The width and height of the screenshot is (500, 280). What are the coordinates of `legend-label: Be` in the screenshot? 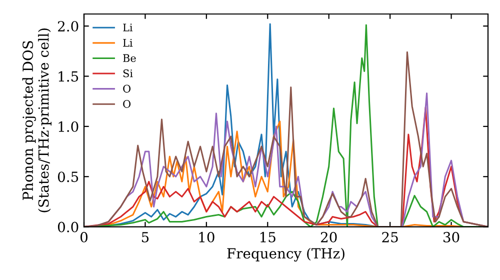 It's located at (129, 58).